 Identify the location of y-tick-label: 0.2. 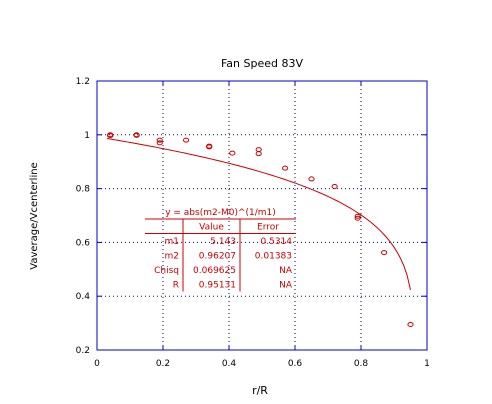
(83, 351).